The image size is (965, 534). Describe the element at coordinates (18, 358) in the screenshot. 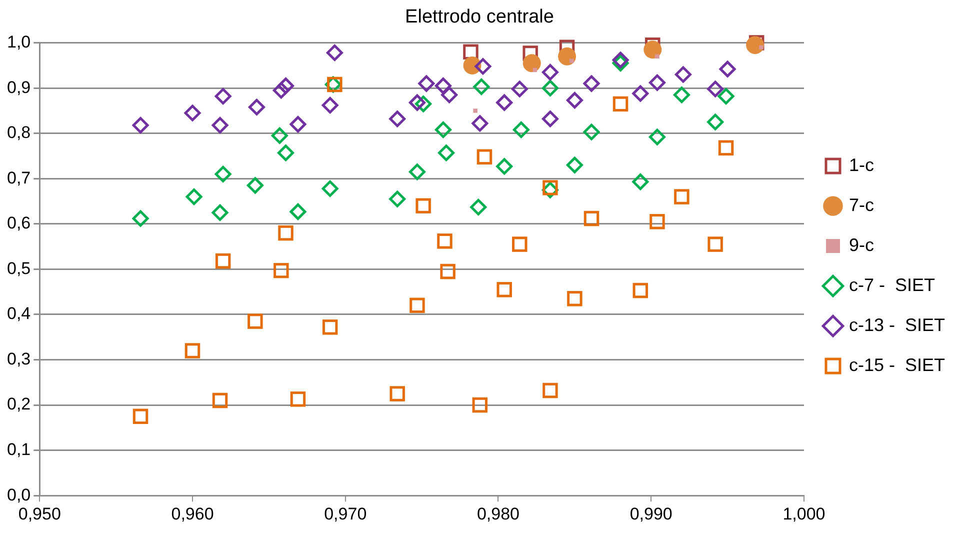

I see `y-tick-label: 0,3` at that location.